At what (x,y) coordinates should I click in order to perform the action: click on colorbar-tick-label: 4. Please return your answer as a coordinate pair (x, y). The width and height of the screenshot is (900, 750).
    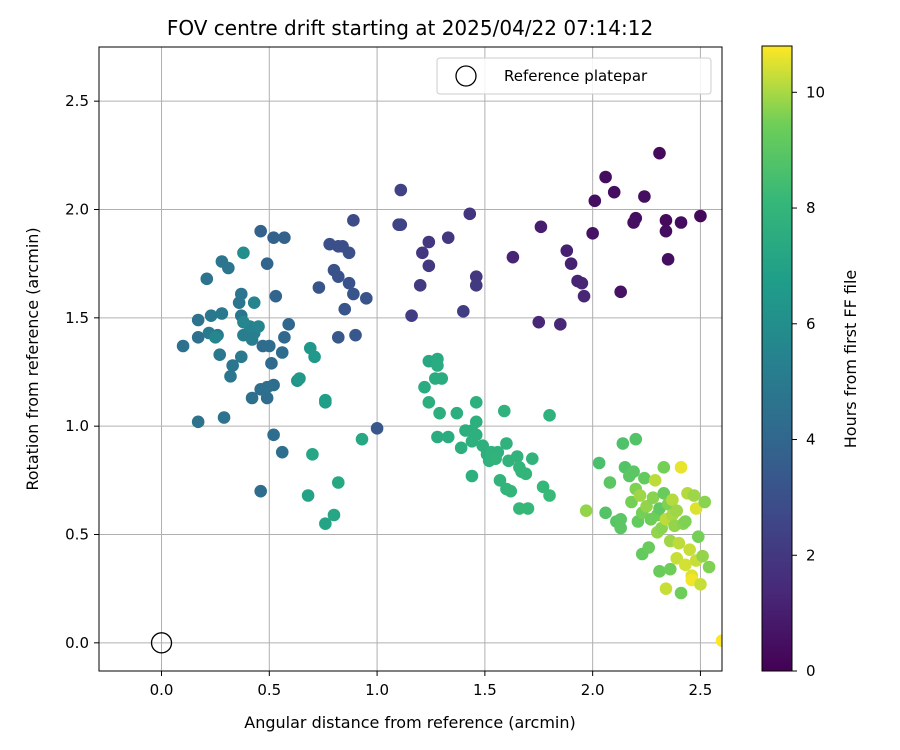
    Looking at the image, I should click on (811, 440).